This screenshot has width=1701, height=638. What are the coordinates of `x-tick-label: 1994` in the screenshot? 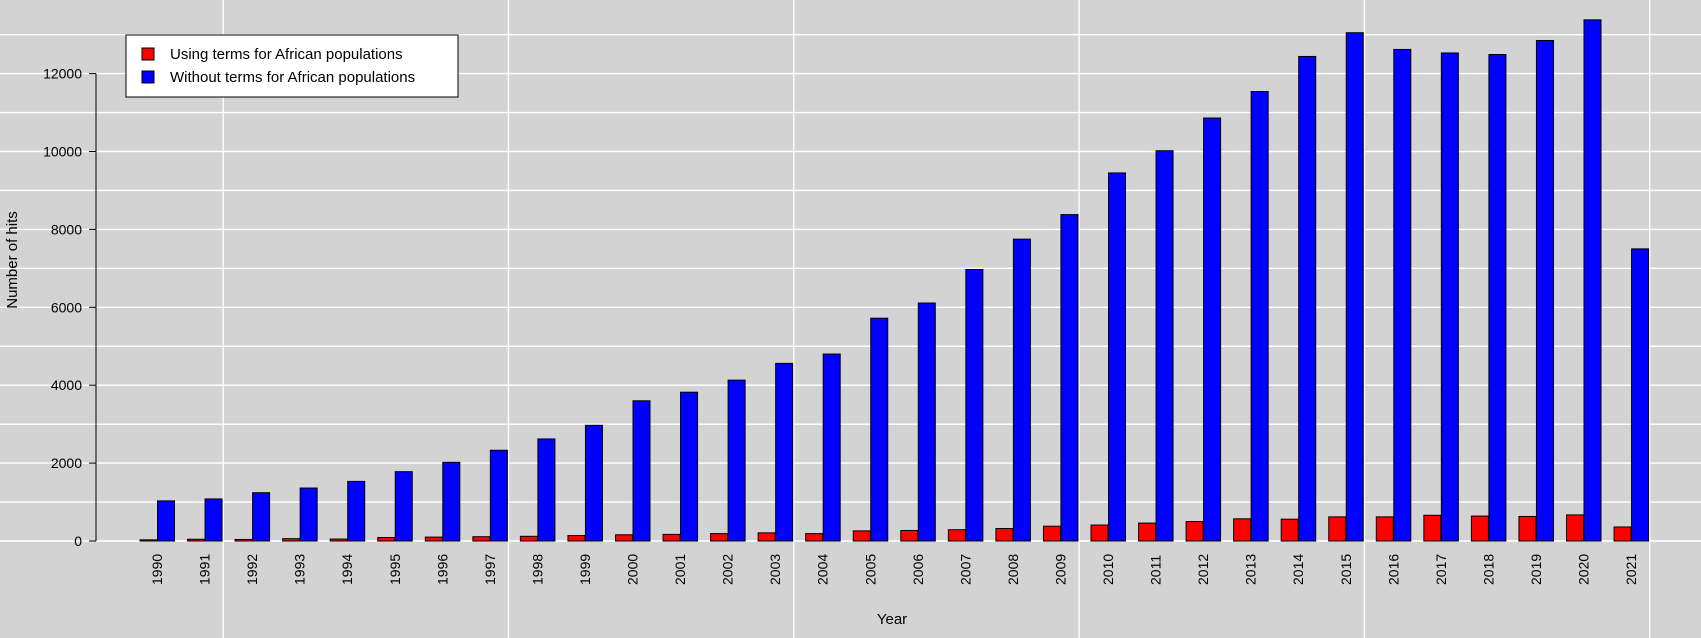 It's located at (347, 569).